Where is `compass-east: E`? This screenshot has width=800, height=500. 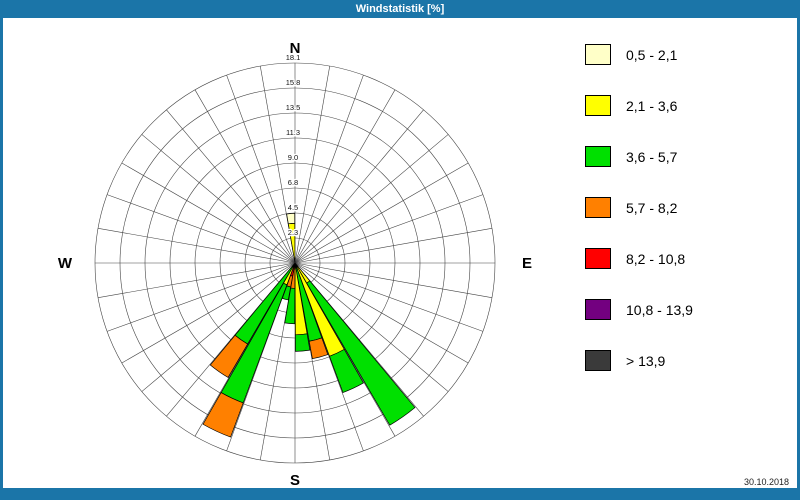 compass-east: E is located at coordinates (527, 263).